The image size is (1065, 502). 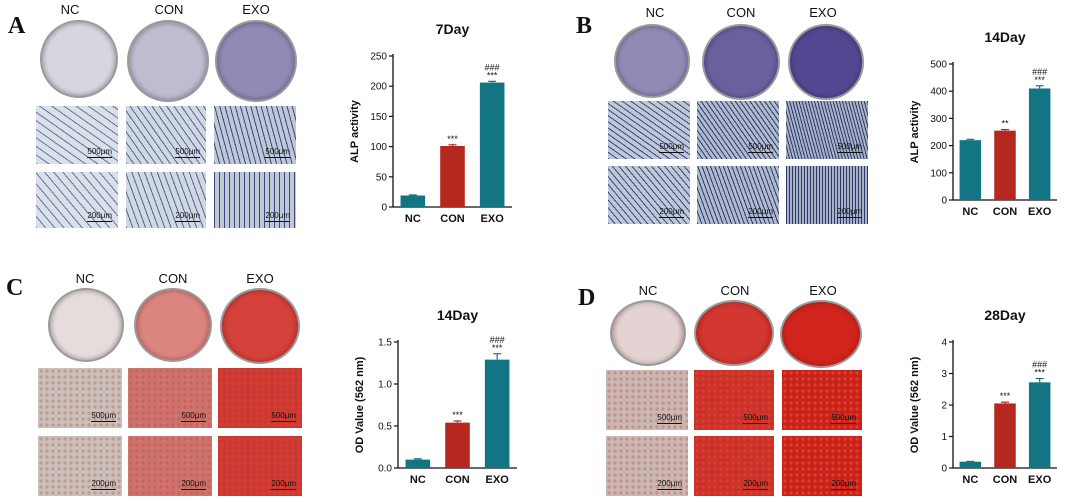 What do you see at coordinates (823, 12) in the screenshot?
I see `group-label-b-exo: EXO` at bounding box center [823, 12].